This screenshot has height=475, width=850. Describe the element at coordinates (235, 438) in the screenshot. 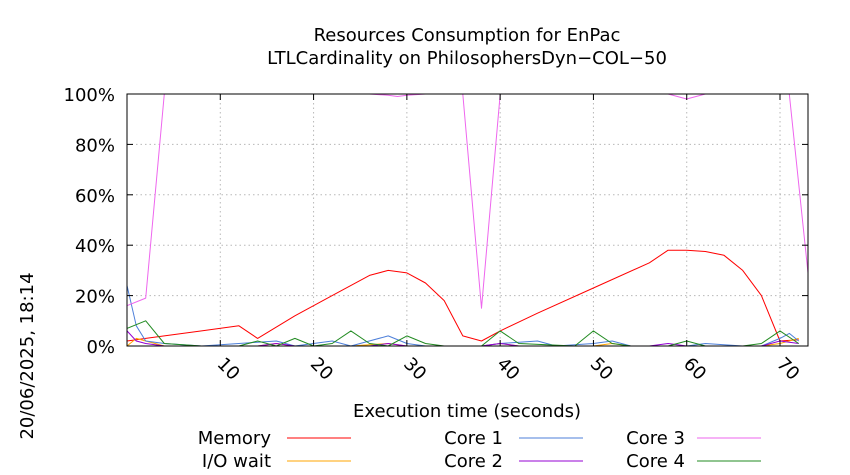

I see `legend-label: Memory` at that location.